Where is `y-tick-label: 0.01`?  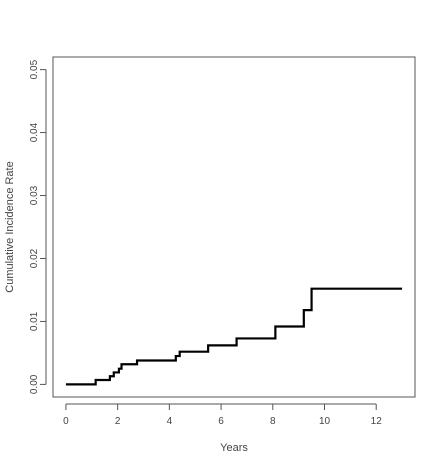
y-tick-label: 0.01 is located at coordinates (34, 321).